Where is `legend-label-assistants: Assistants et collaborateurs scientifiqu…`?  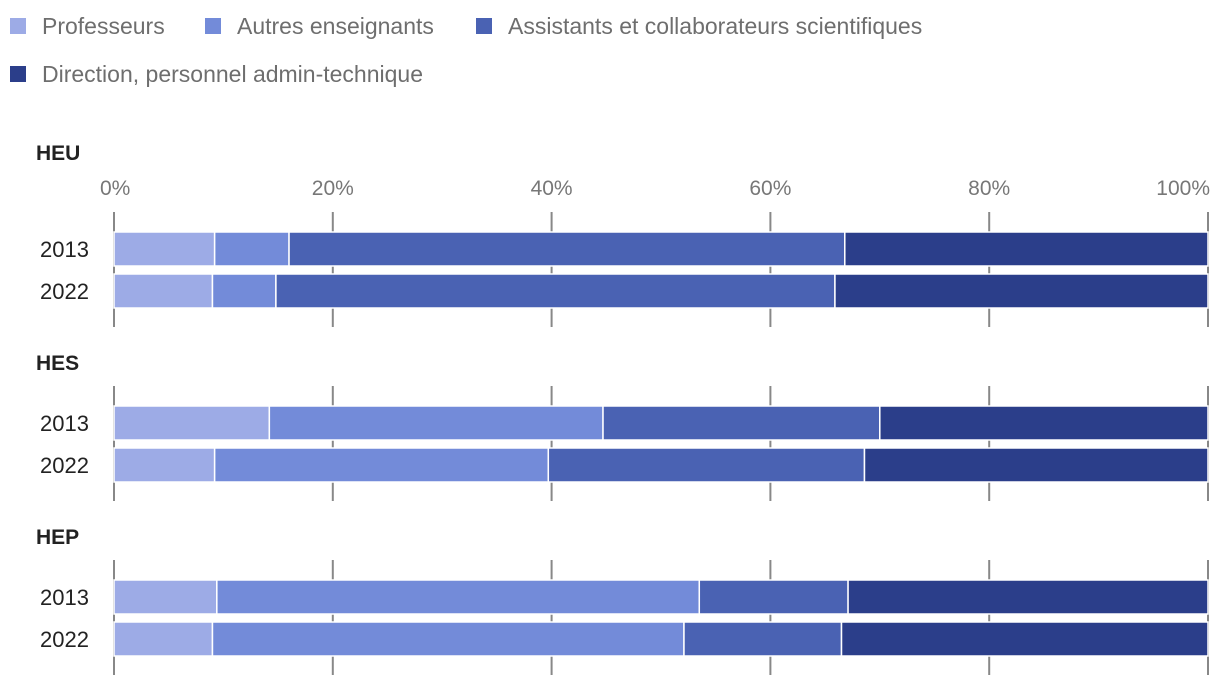 legend-label-assistants: Assistants et collaborateurs scientifiqu… is located at coordinates (715, 26).